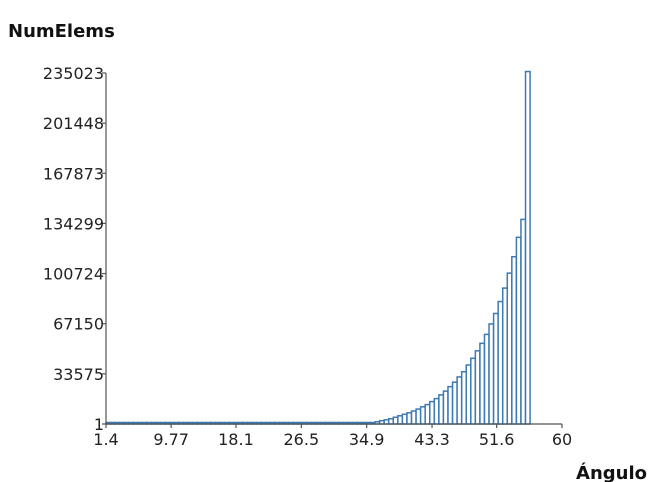 The height and width of the screenshot is (482, 652). Describe the element at coordinates (302, 439) in the screenshot. I see `x-tick-label: 26.5` at that location.